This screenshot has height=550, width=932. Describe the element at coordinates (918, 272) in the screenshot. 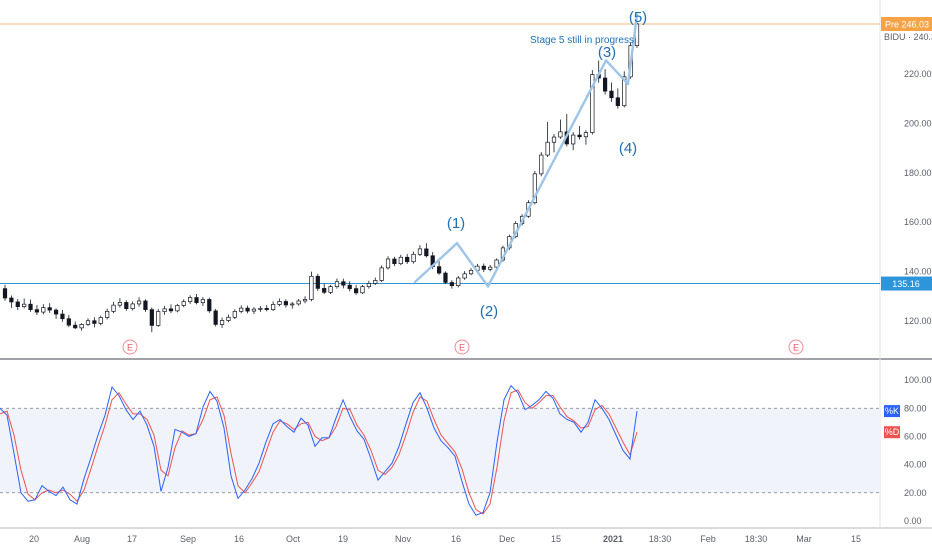

I see `price-tick-label: 140.00` at that location.